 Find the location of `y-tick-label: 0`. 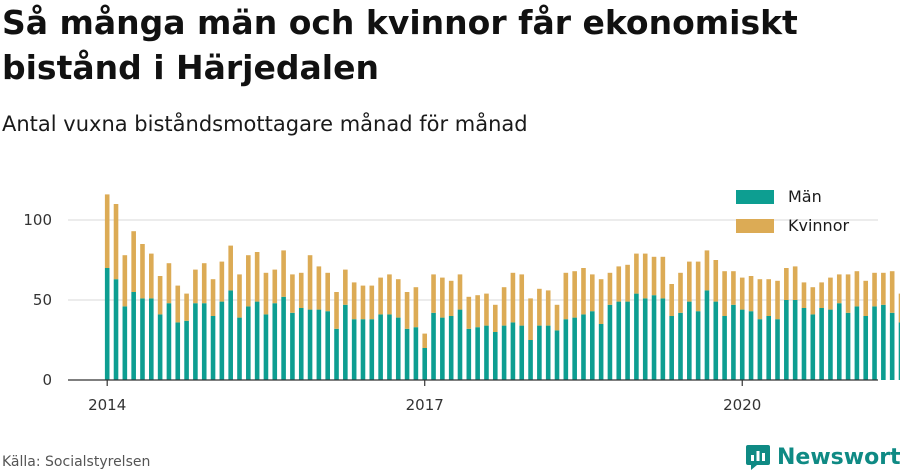

y-tick-label: 0 is located at coordinates (47, 380).